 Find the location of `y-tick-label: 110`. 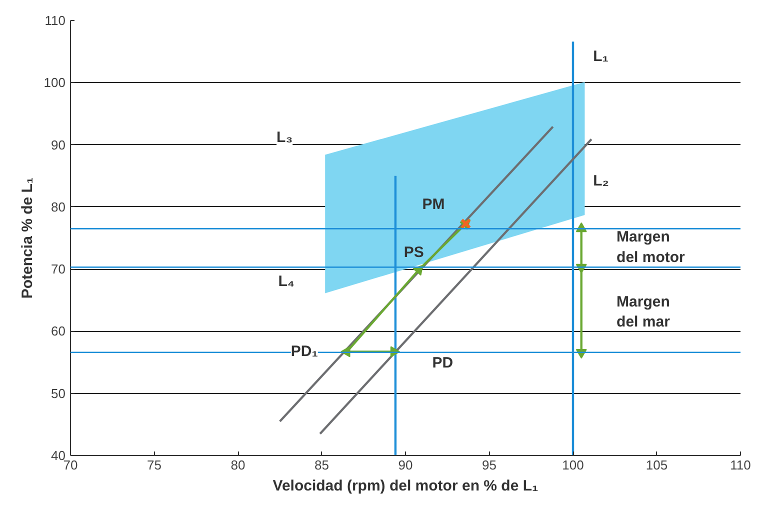

y-tick-label: 110 is located at coordinates (55, 20).